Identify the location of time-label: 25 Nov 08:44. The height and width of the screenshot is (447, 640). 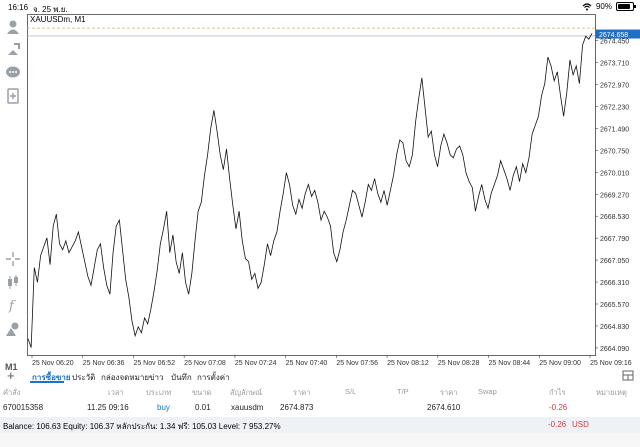
(510, 363).